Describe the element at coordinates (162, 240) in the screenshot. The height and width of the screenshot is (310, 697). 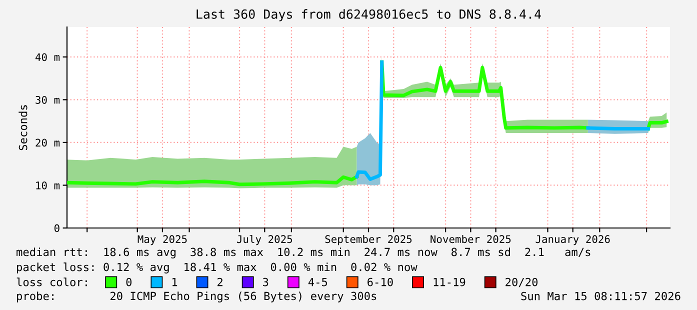
I see `x-tick-label: May 2025` at that location.